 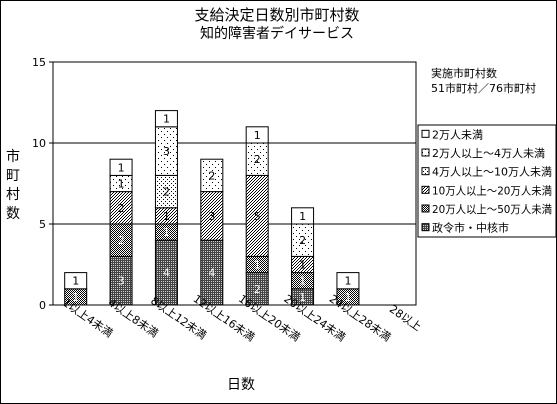 I want to click on x-tick-label: 28以上, so click(x=405, y=317).